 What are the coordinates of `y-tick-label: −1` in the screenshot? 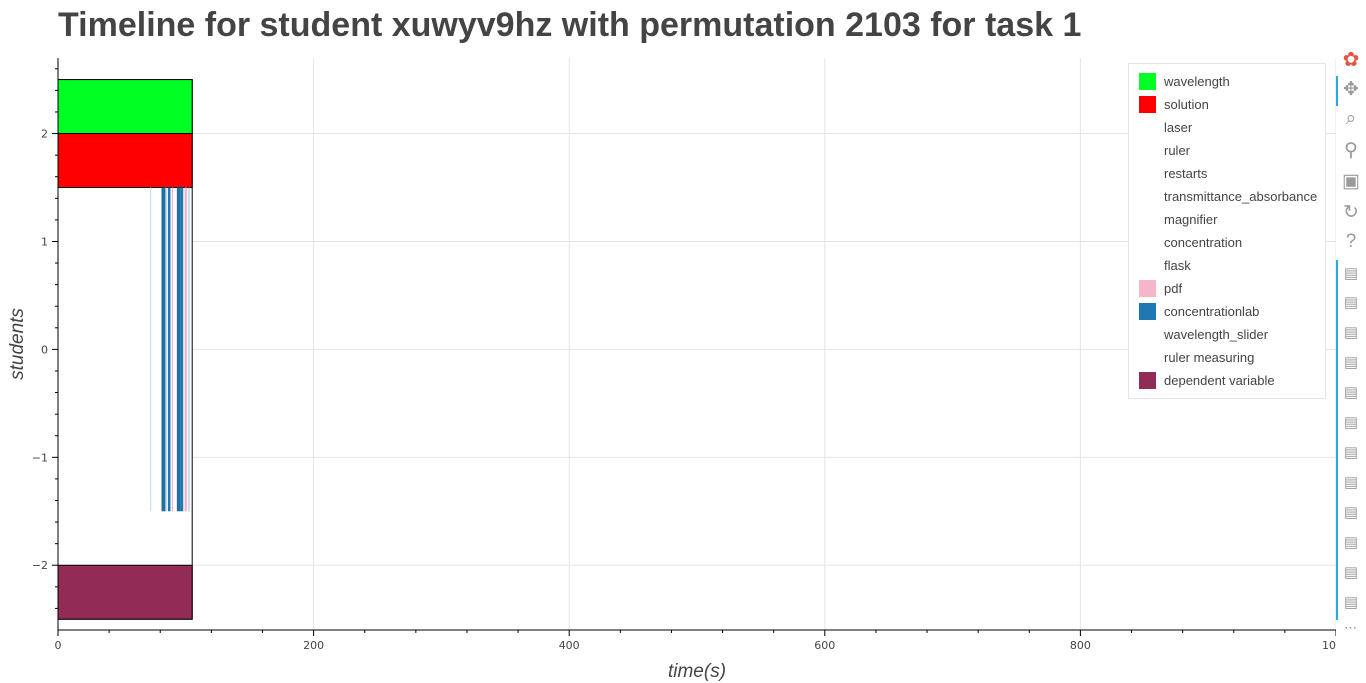 It's located at (40, 457).